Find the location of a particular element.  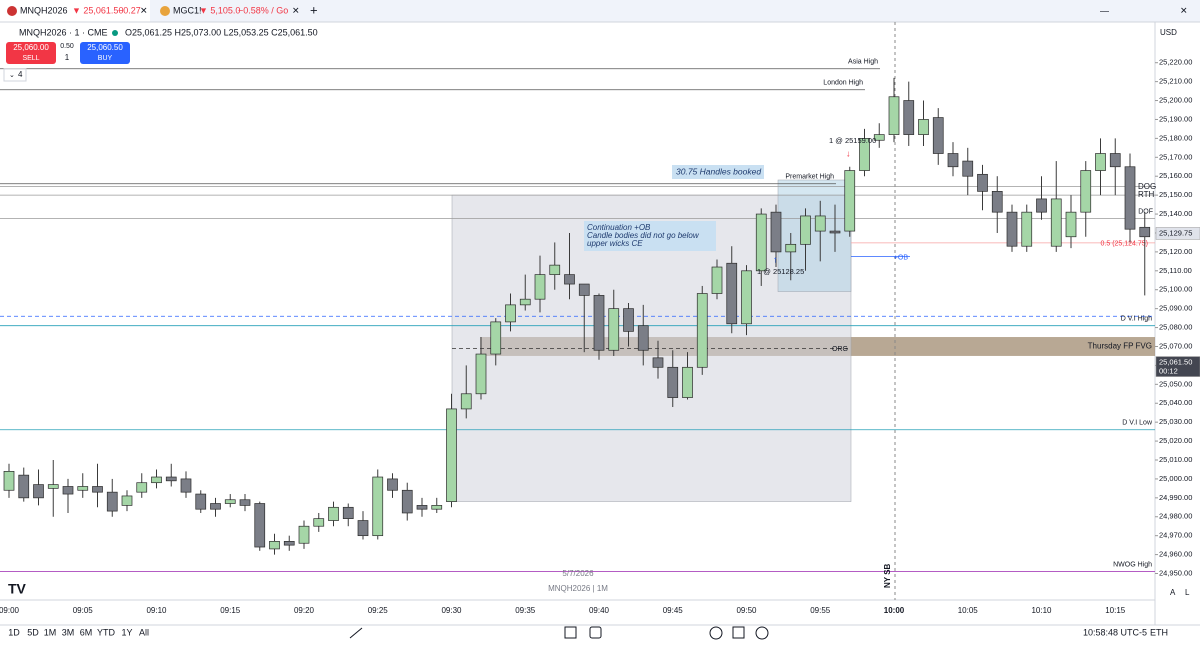

range-button: 1D is located at coordinates (14, 632).